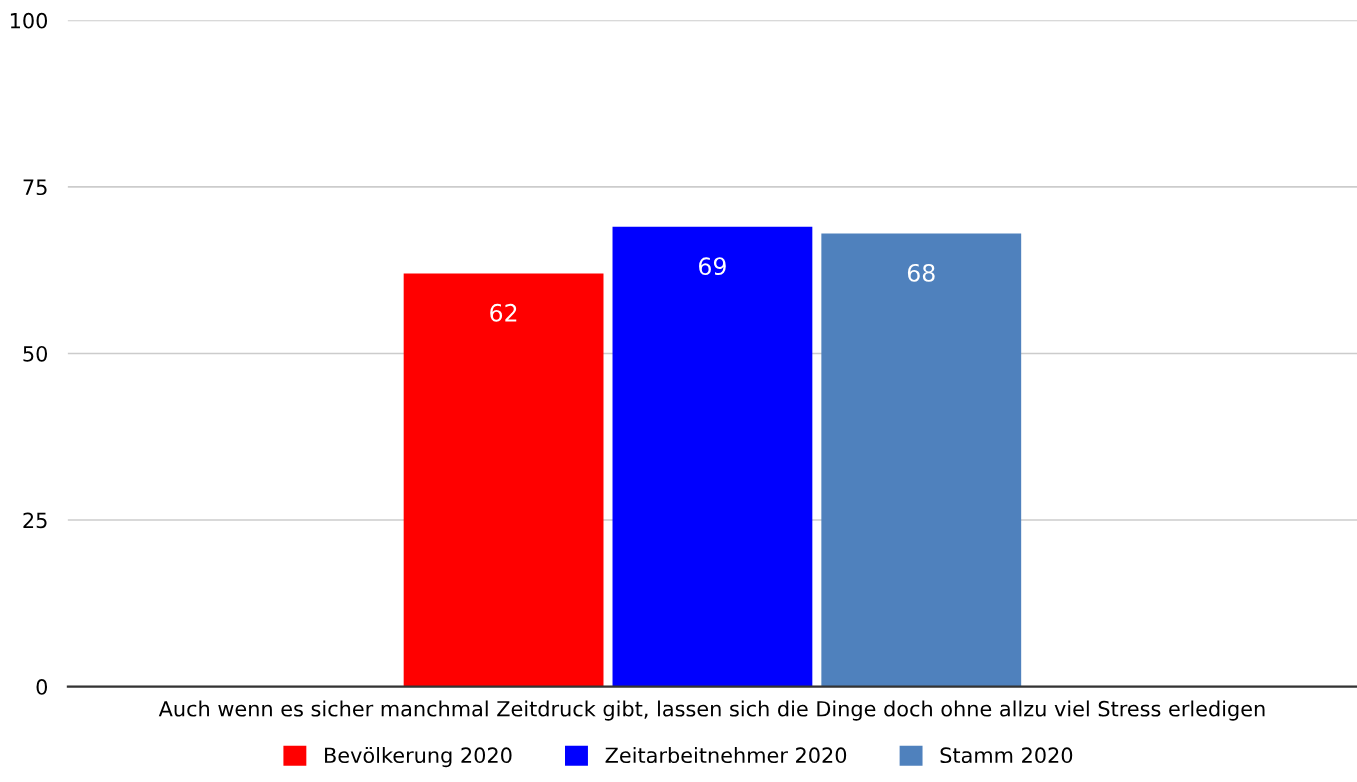 Image resolution: width=1357 pixels, height=782 pixels. I want to click on data-label: 69, so click(712, 266).